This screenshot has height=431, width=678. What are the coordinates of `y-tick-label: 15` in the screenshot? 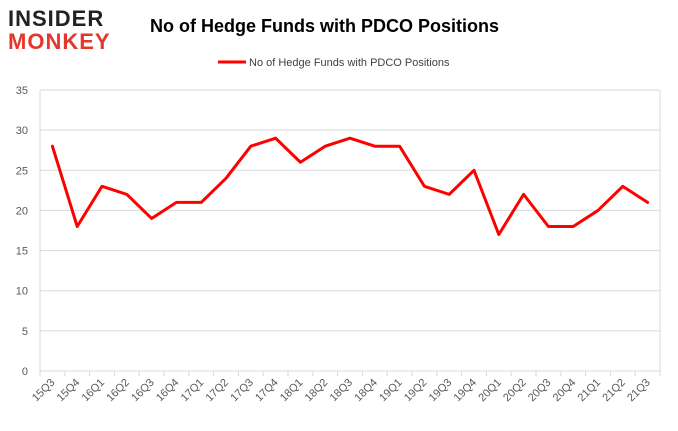 It's located at (22, 252).